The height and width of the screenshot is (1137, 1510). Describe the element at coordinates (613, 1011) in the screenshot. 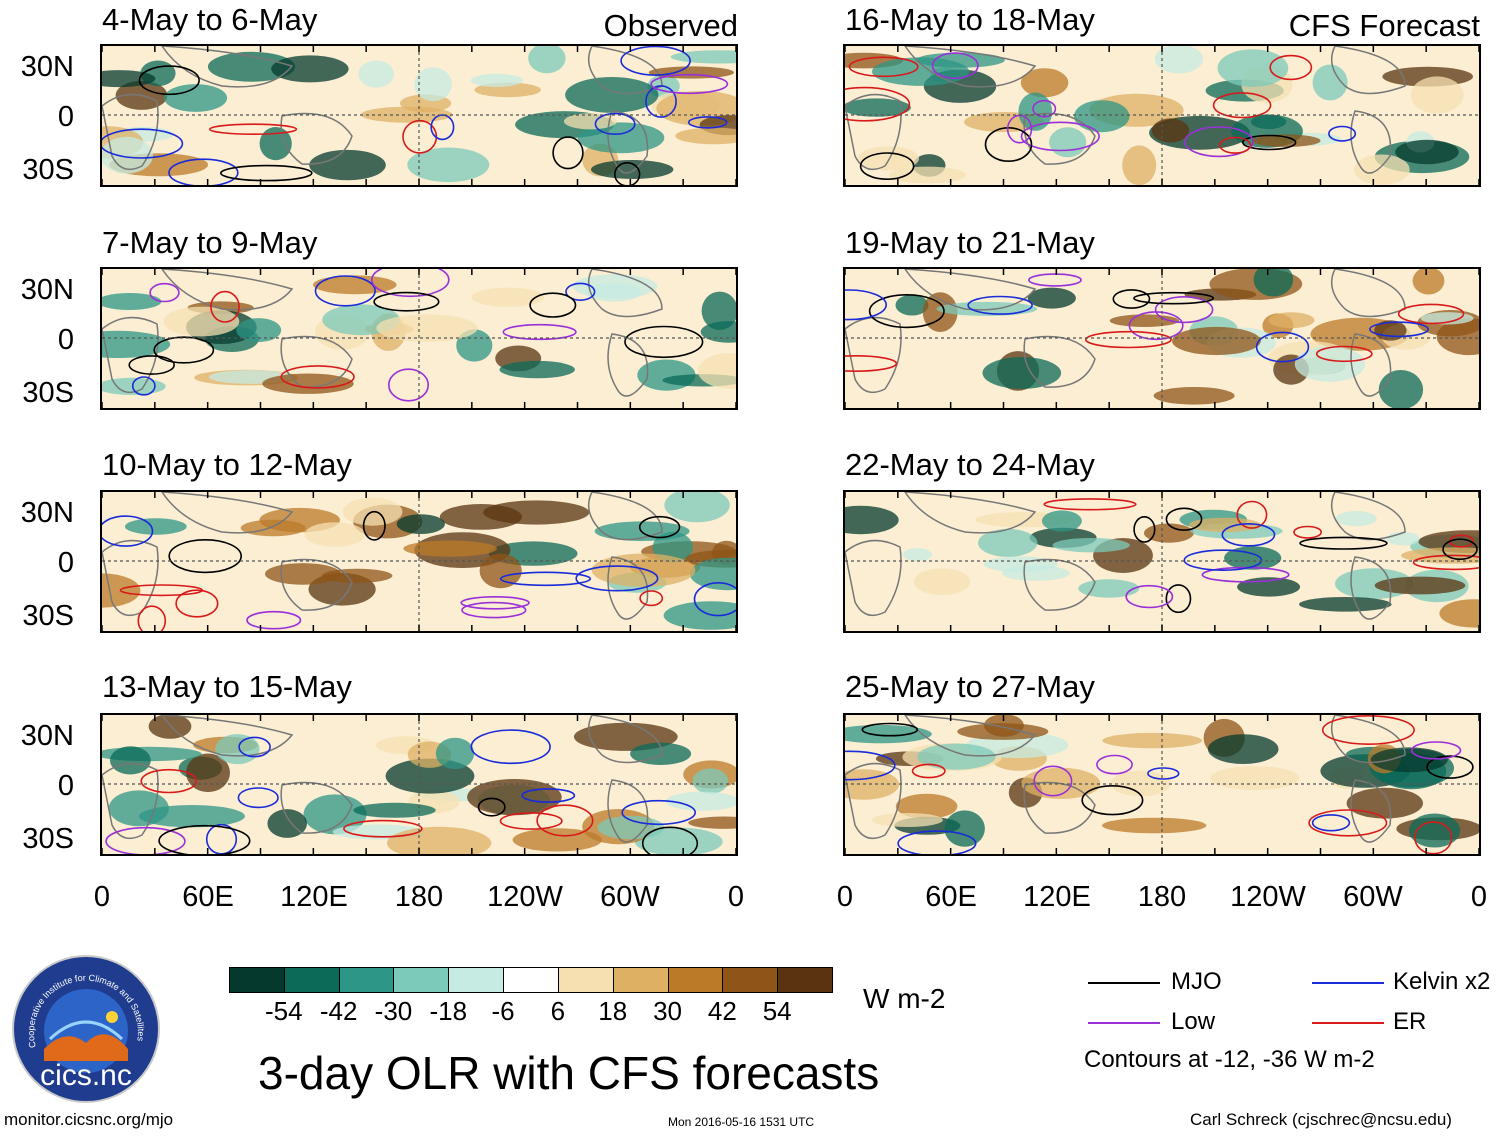

I see `colorbar-tick-label: 18` at that location.